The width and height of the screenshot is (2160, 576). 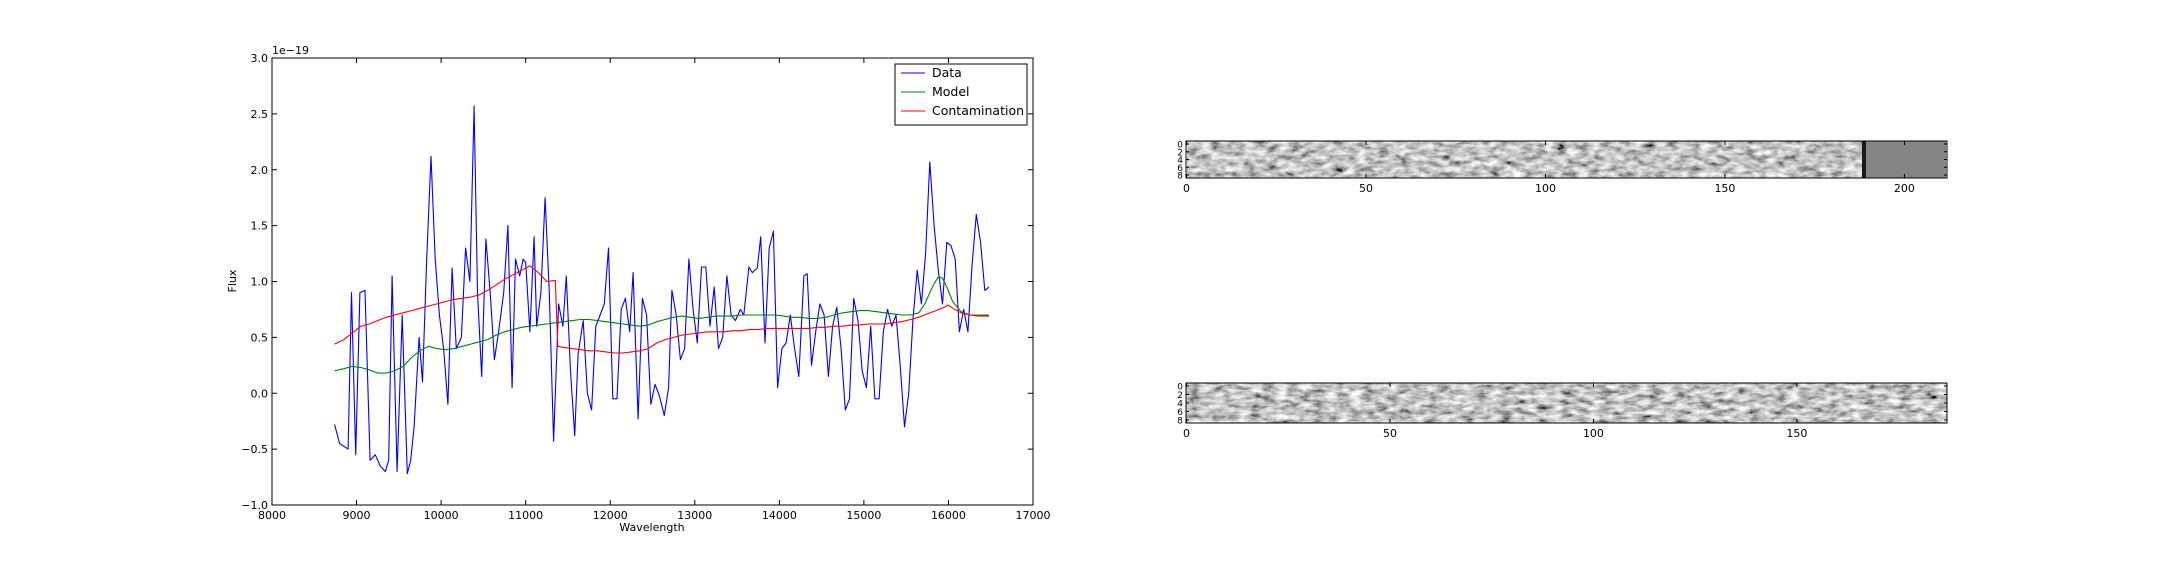 I want to click on heatmap-bottom-x-axis: 0 50 100 150, so click(x=1495, y=411).